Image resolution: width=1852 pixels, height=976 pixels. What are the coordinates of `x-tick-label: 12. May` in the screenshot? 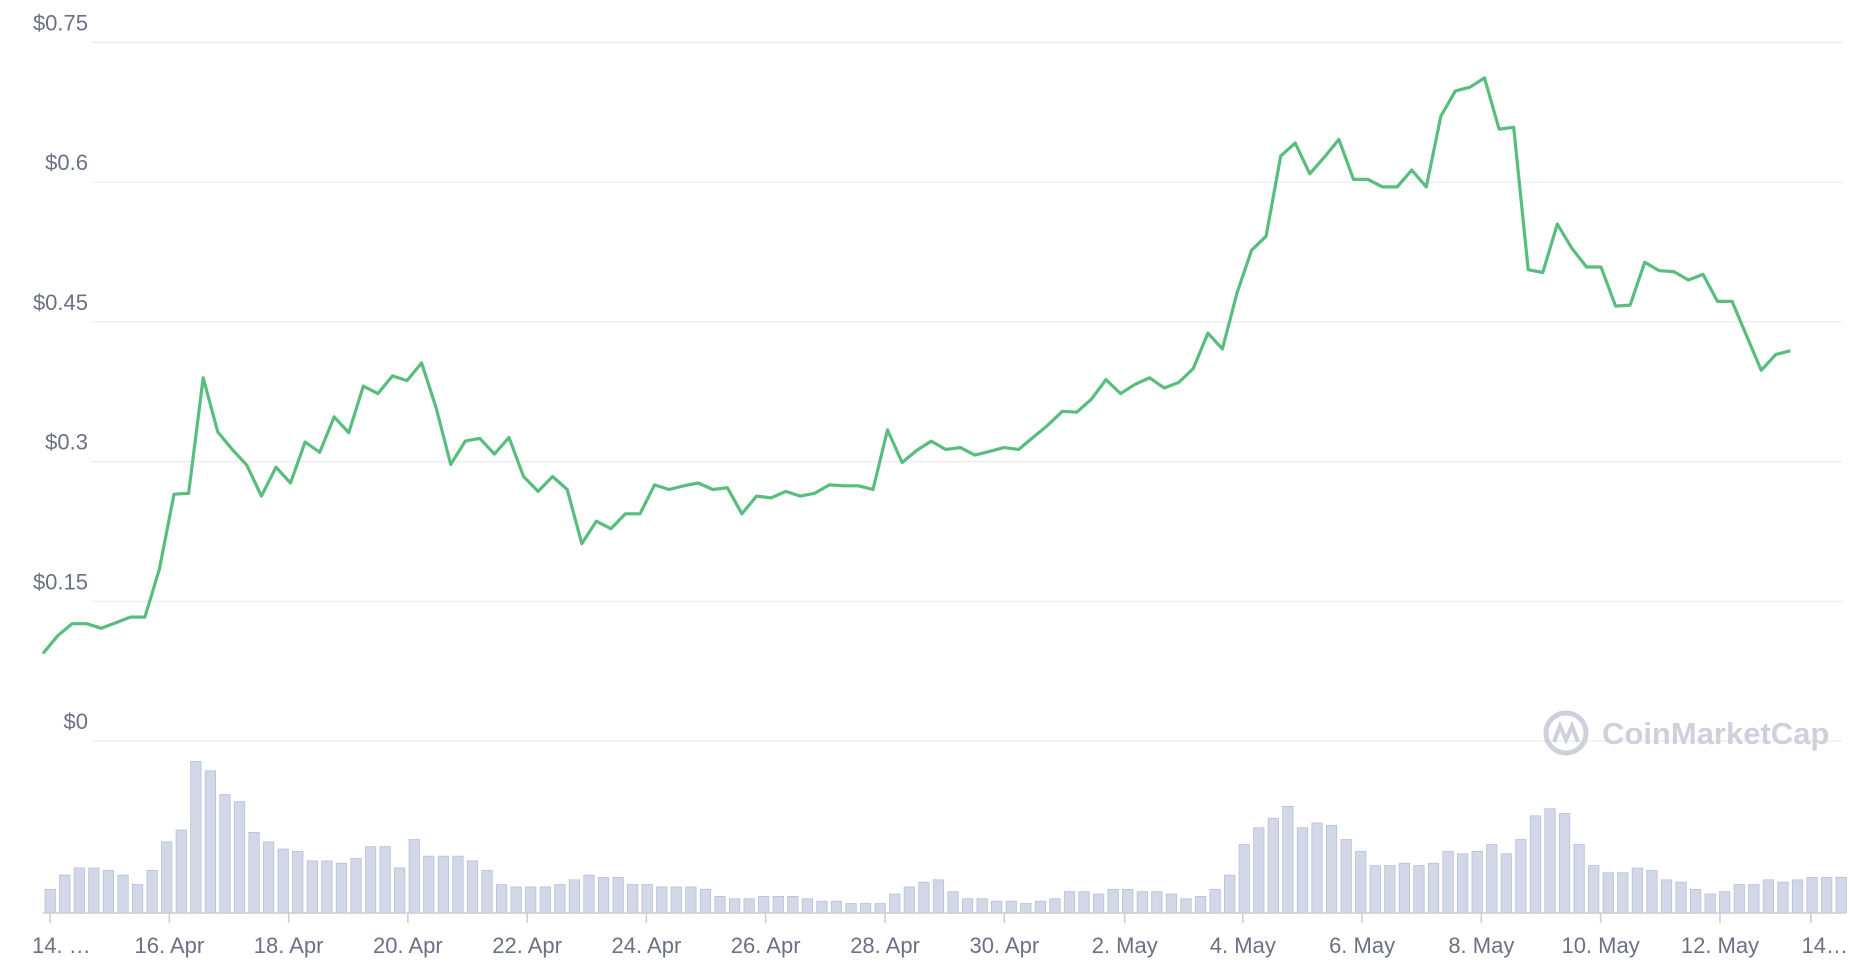 It's located at (1720, 945).